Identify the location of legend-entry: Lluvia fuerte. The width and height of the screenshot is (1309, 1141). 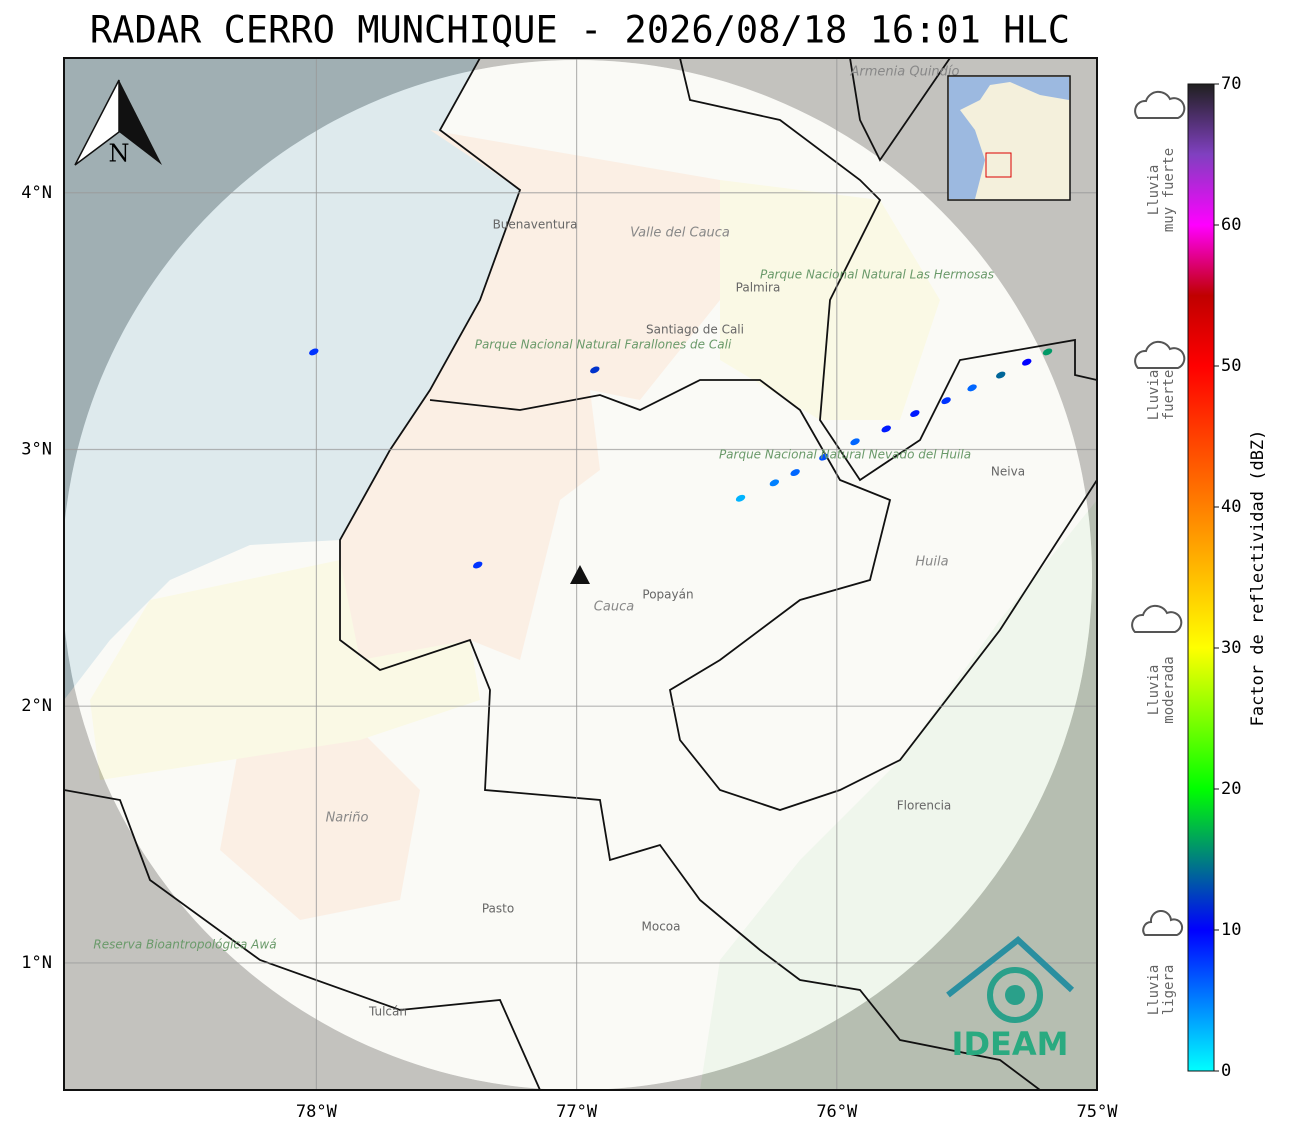
(1161, 395).